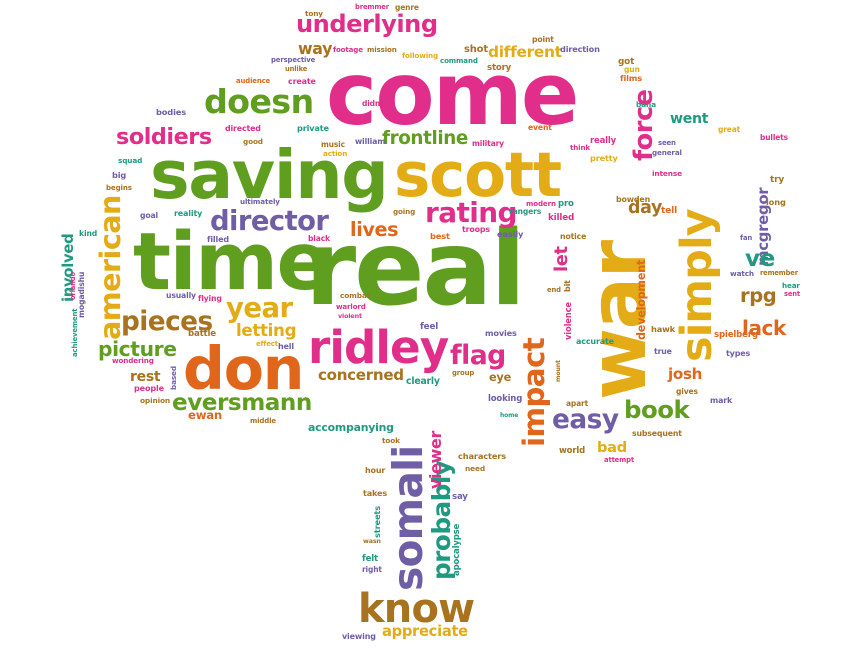  Describe the element at coordinates (500, 377) in the screenshot. I see `word: eye` at that location.